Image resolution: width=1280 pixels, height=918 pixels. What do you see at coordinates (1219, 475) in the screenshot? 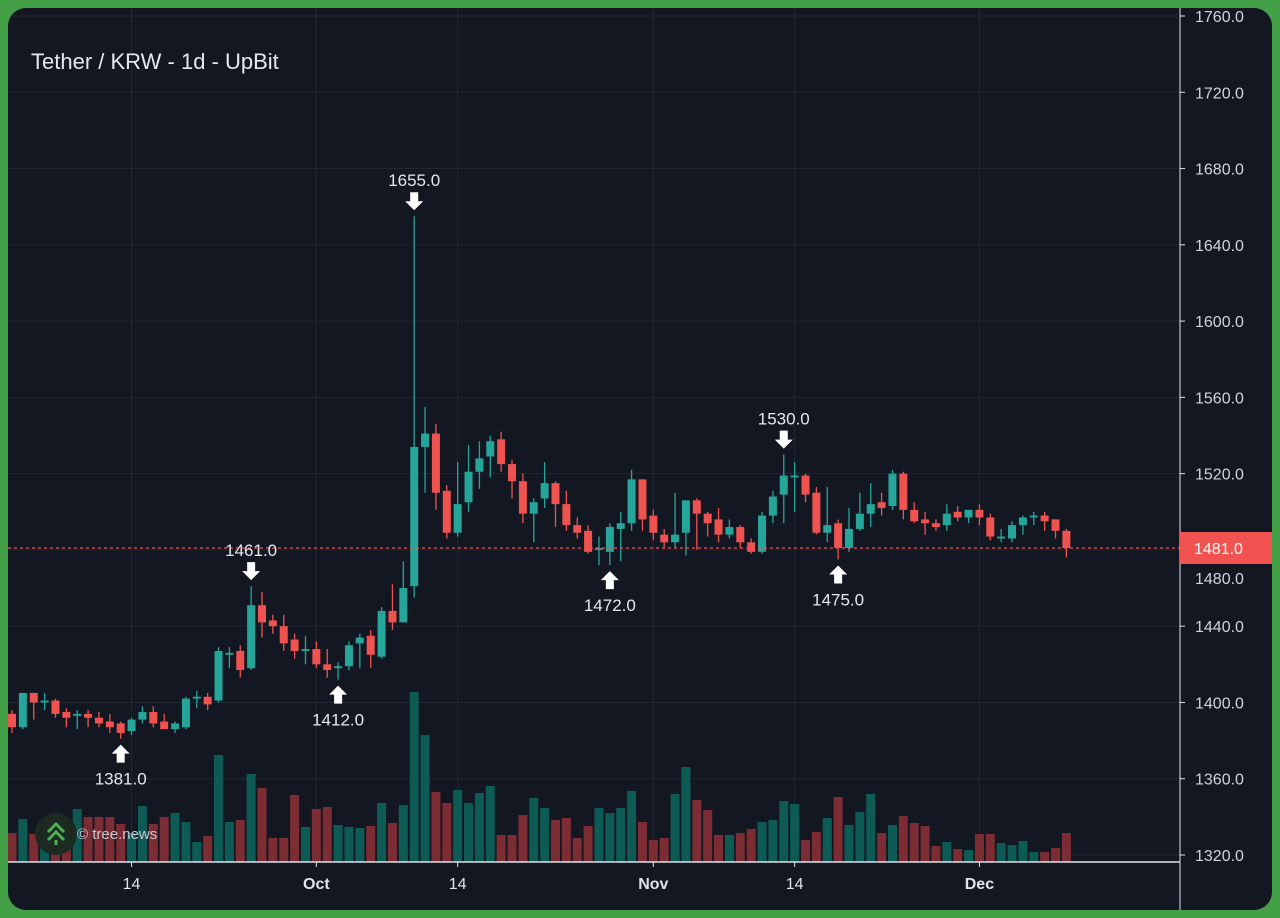
I see `price-tick-label: 1520.0` at bounding box center [1219, 475].